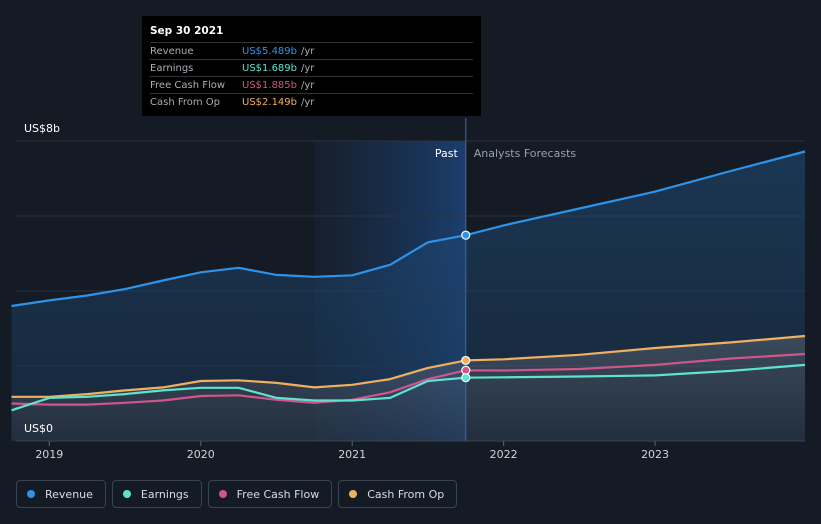 This screenshot has width=821, height=524. I want to click on legend-item-cash-from-op: Cash From Op, so click(398, 494).